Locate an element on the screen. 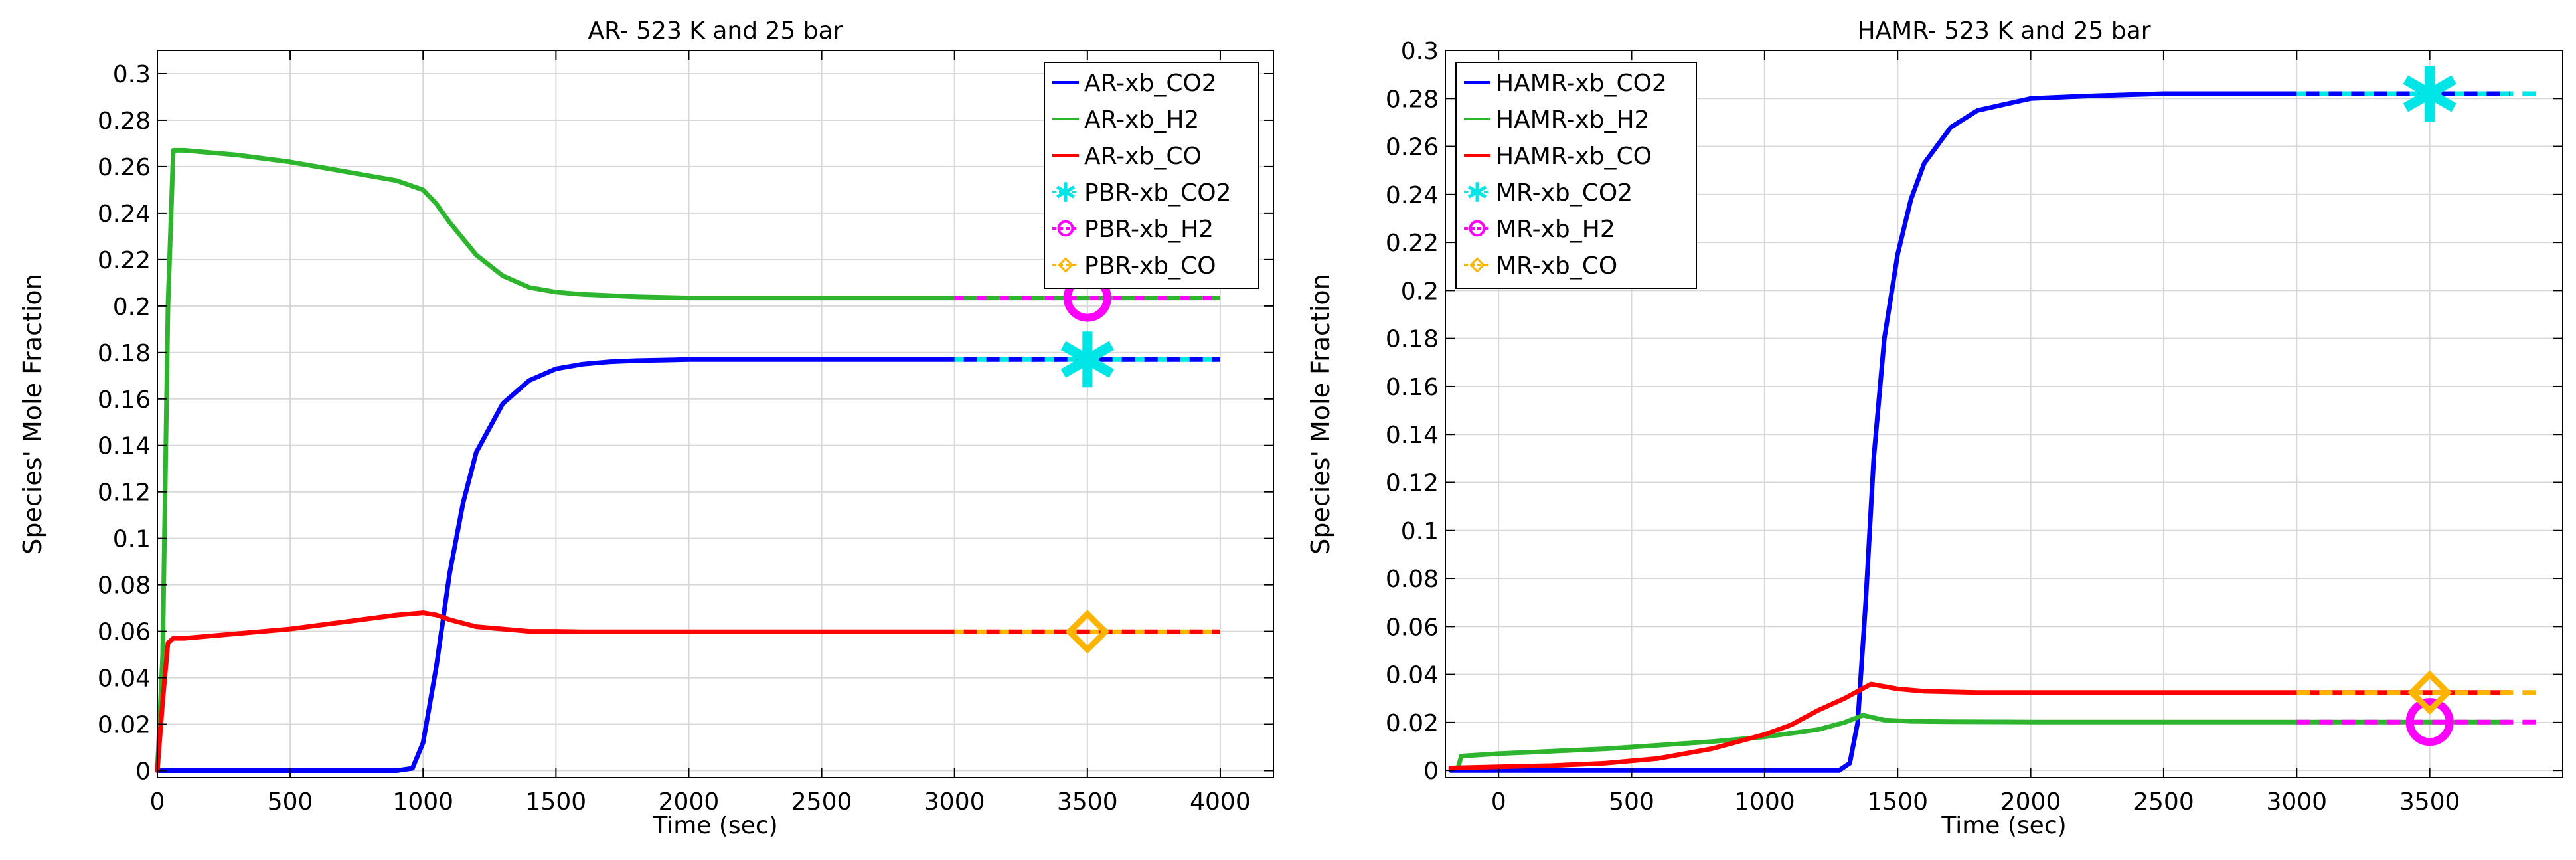  legend-label: AR-xb_CO is located at coordinates (1143, 156).